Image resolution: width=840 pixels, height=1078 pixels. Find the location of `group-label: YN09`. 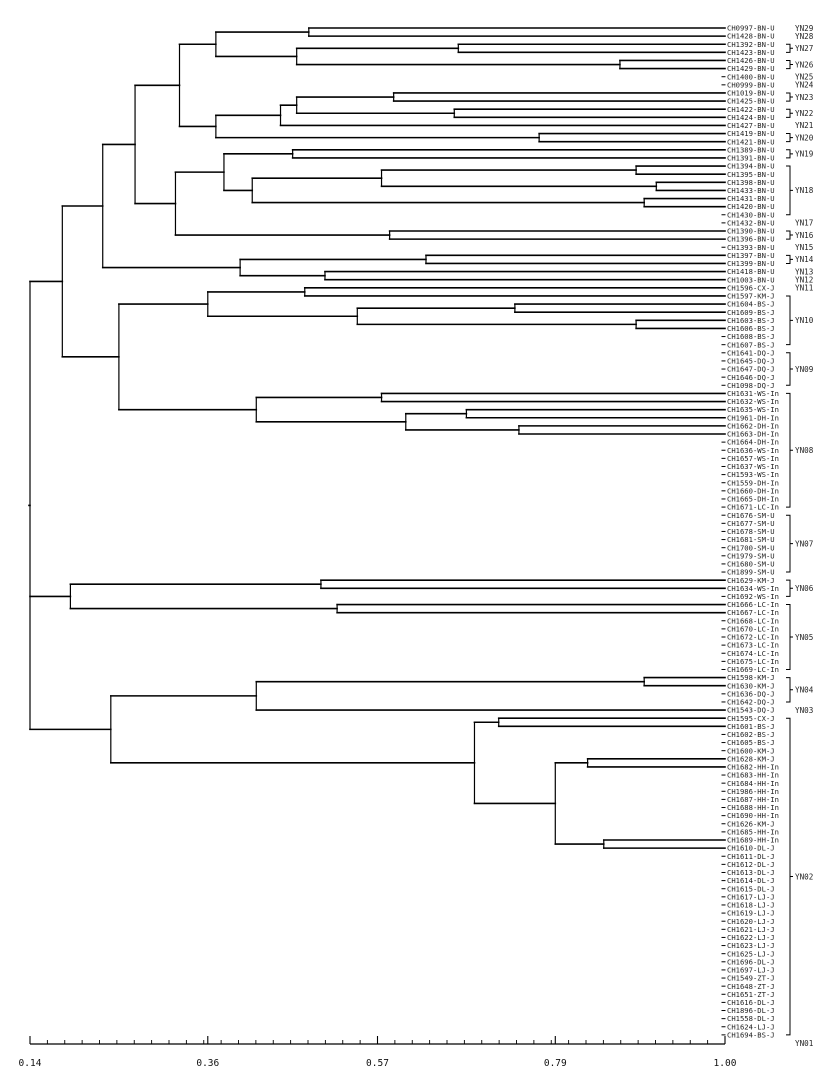

group-label: YN09 is located at coordinates (804, 369).